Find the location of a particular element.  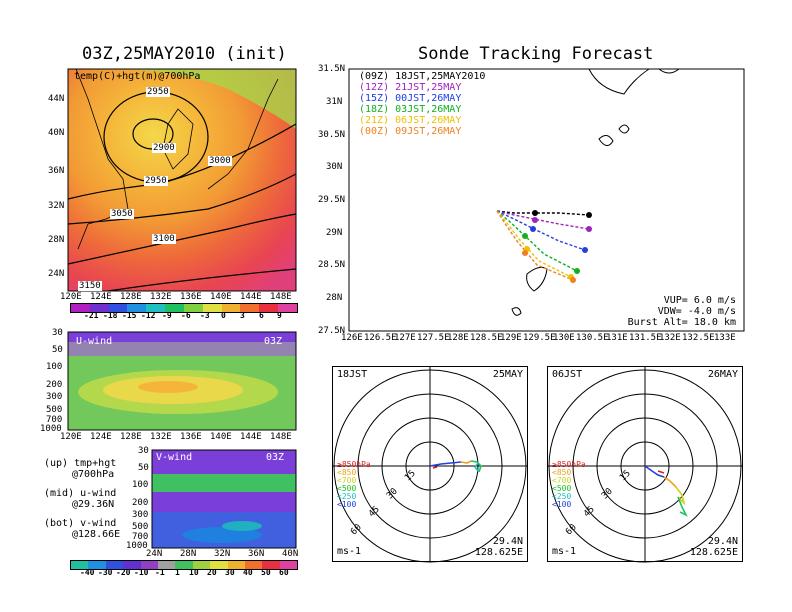

contour-label: 2900 is located at coordinates (164, 148).